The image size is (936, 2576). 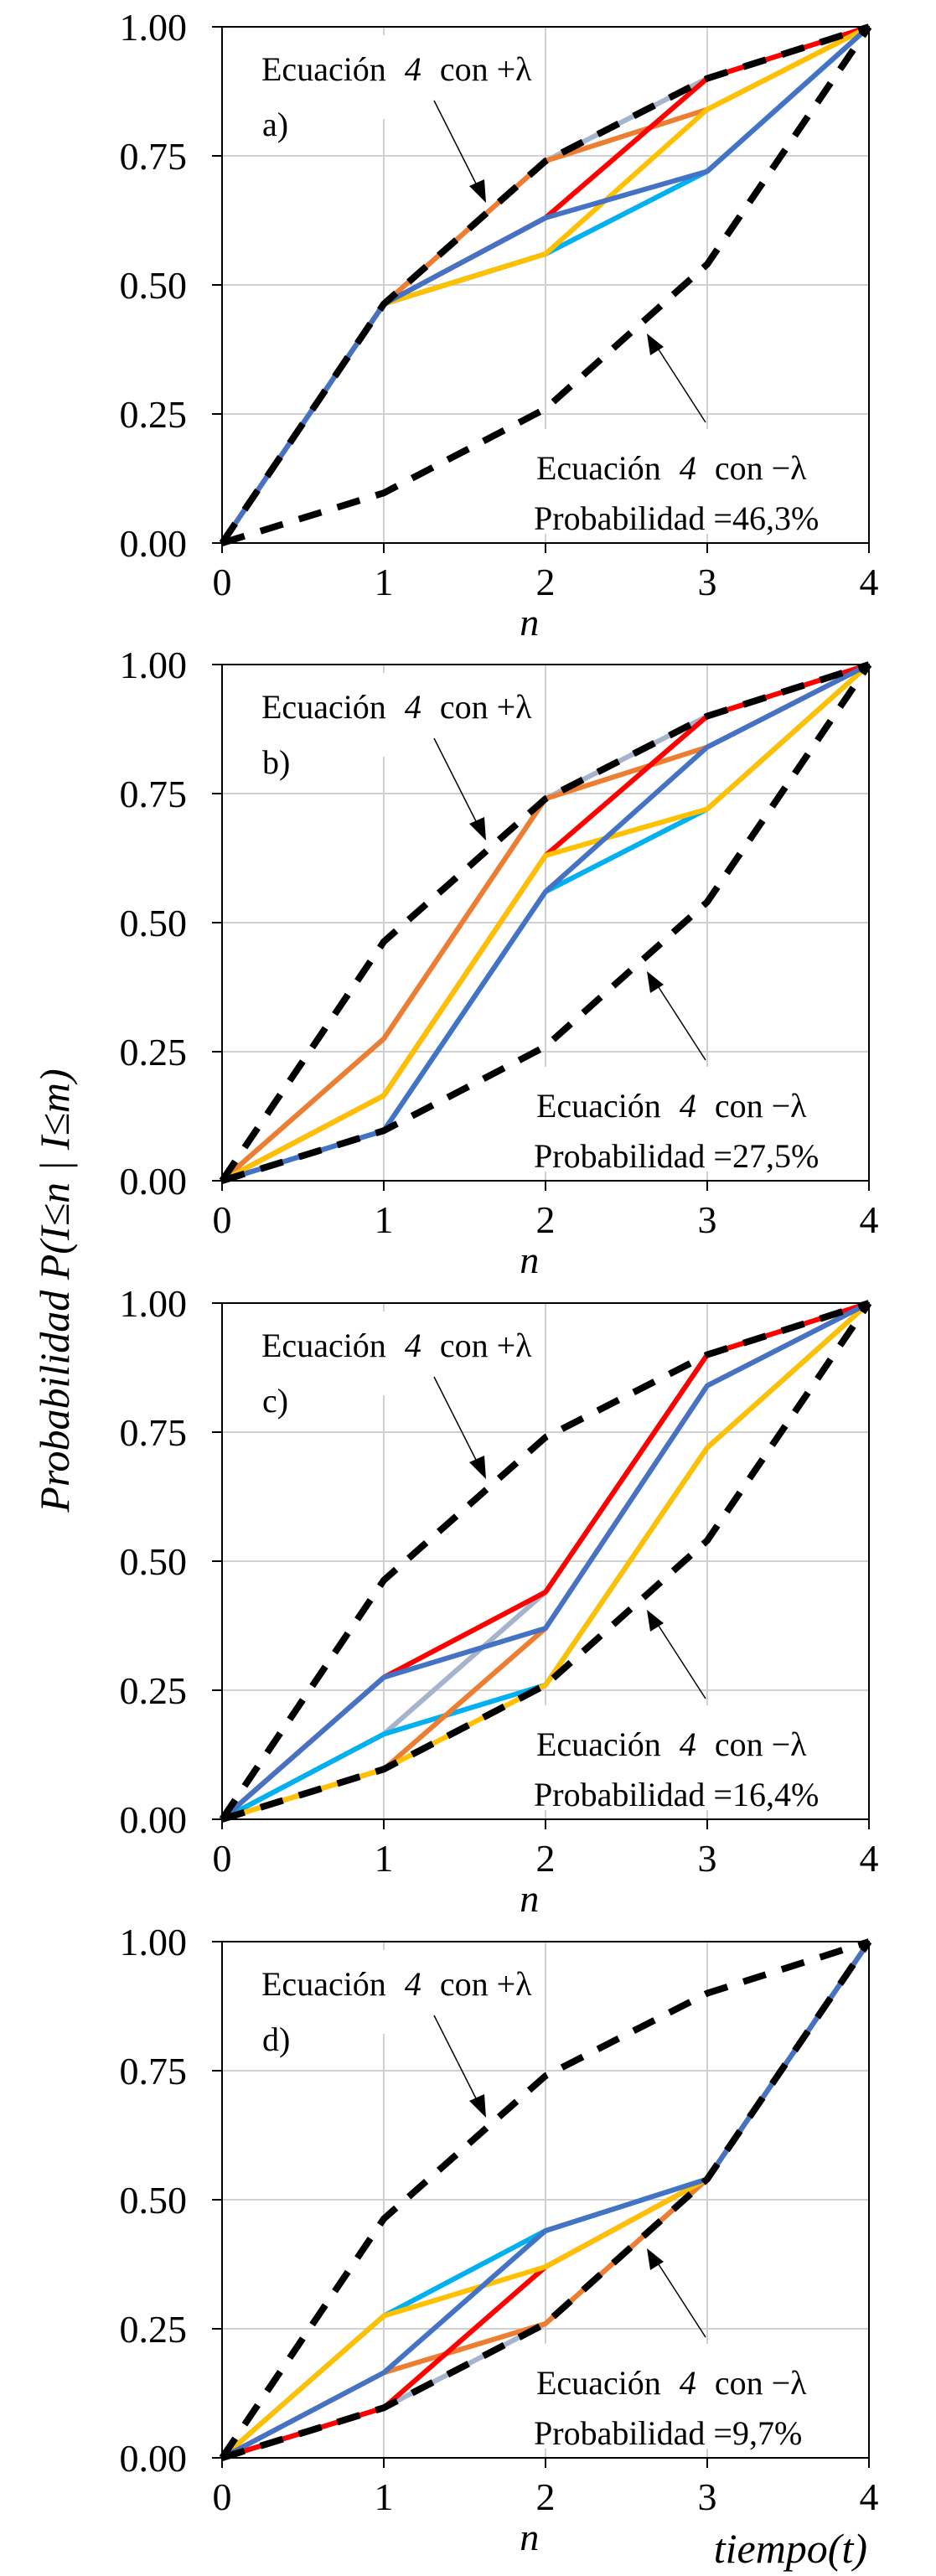 I want to click on probability-label: Probabilidad =16,4%, so click(x=677, y=1794).